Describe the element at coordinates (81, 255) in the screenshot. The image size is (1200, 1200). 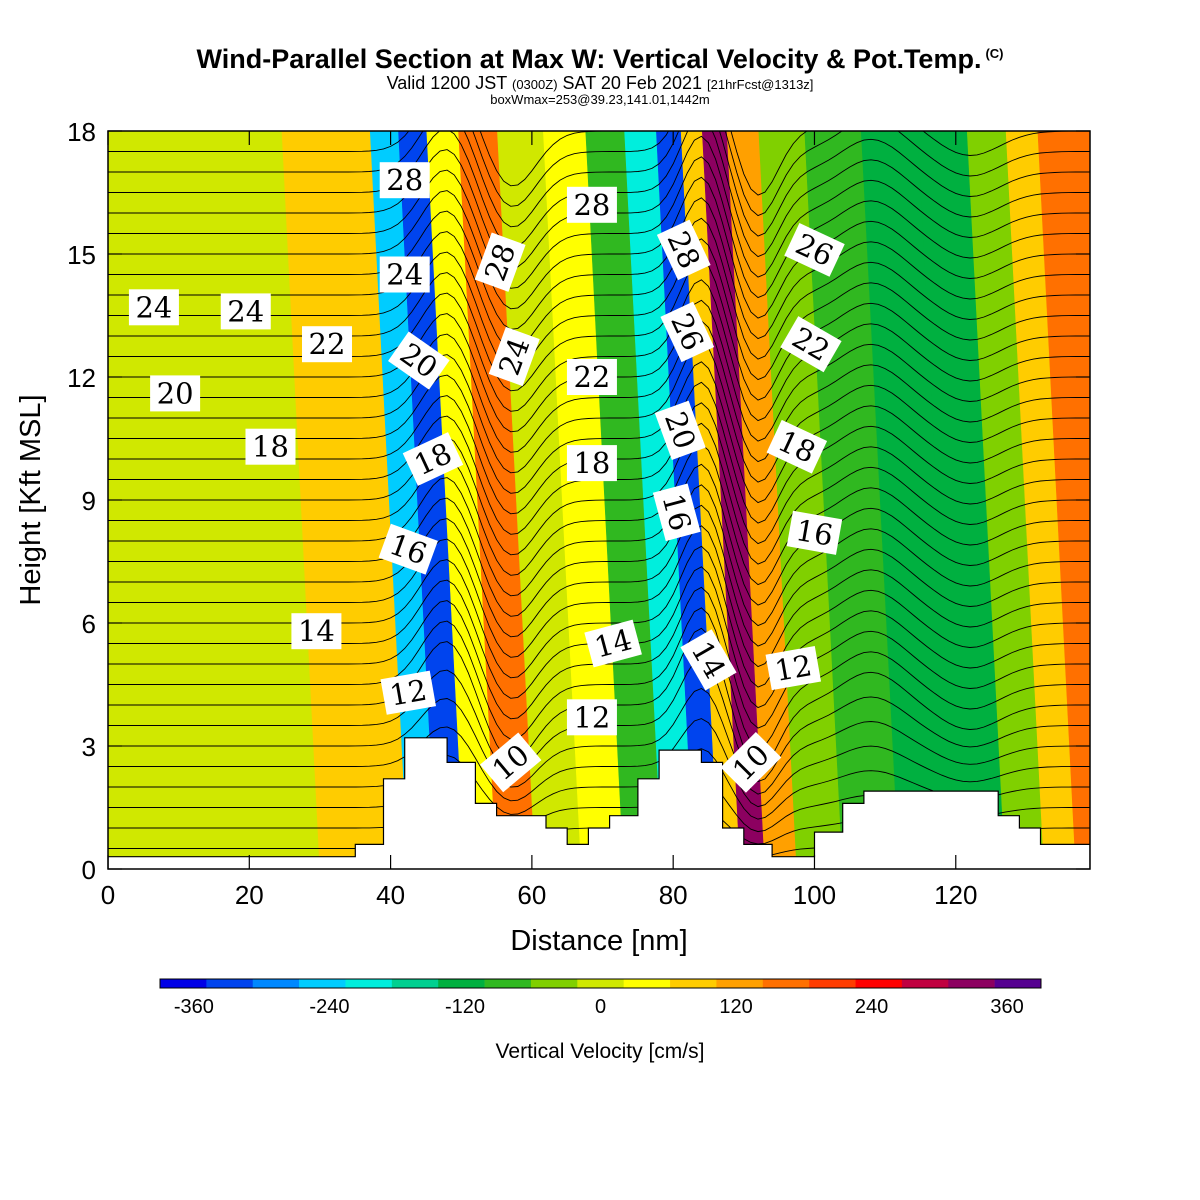
I see `y-tick-label: 15` at that location.